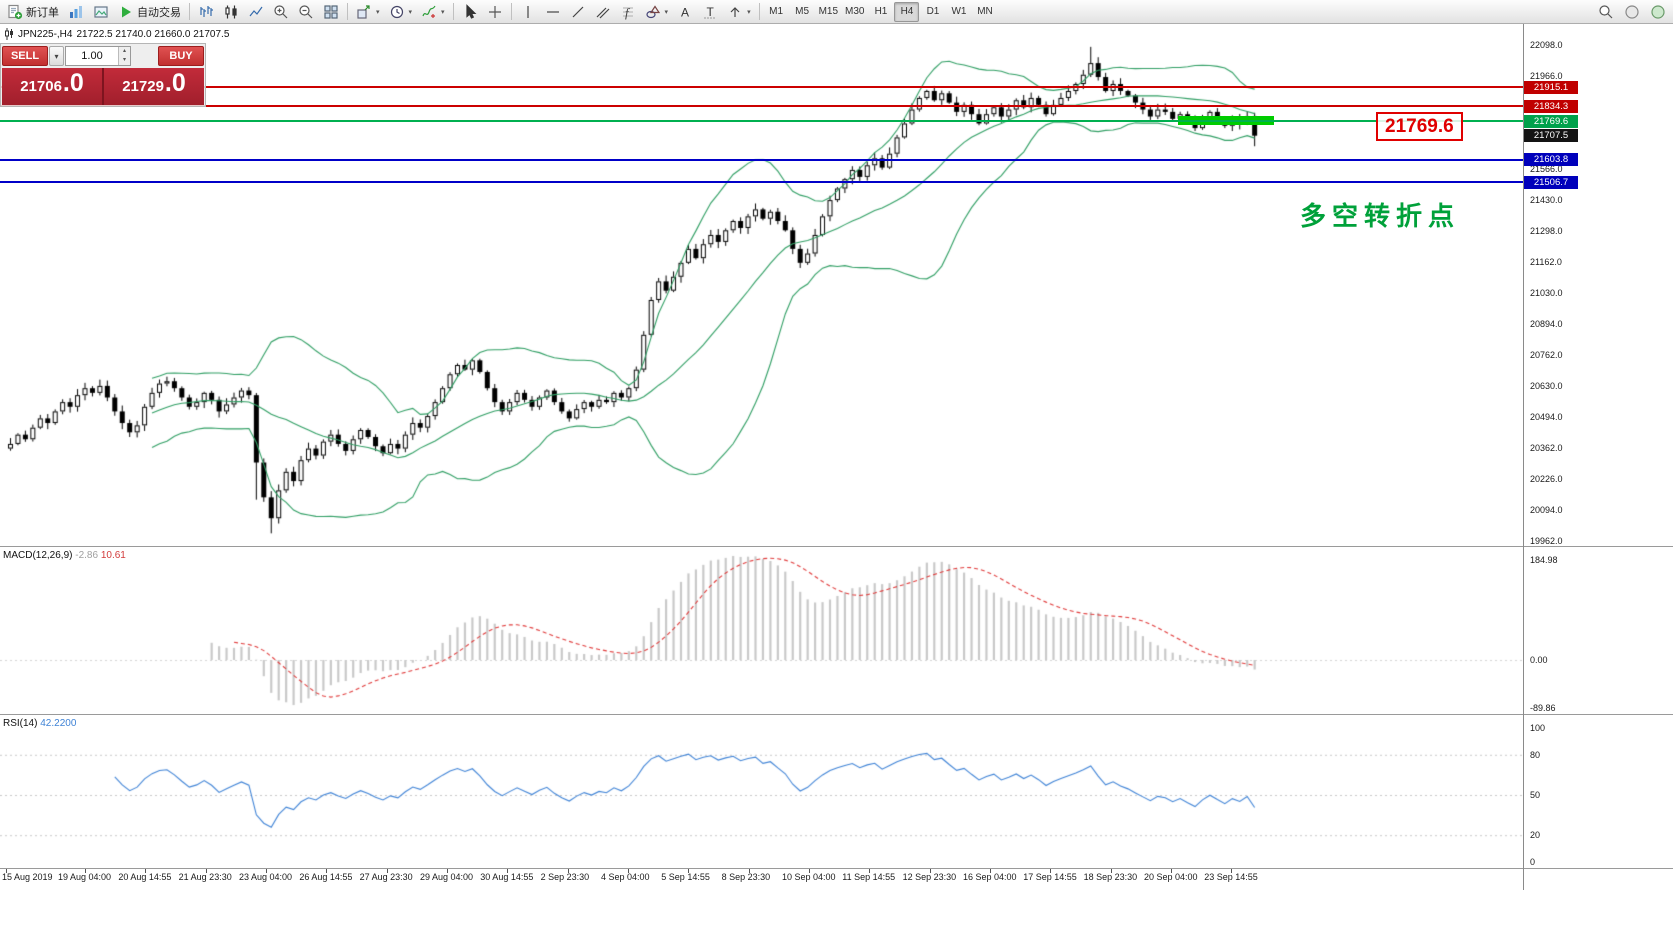 The image size is (1673, 951). I want to click on search-button, so click(1606, 12).